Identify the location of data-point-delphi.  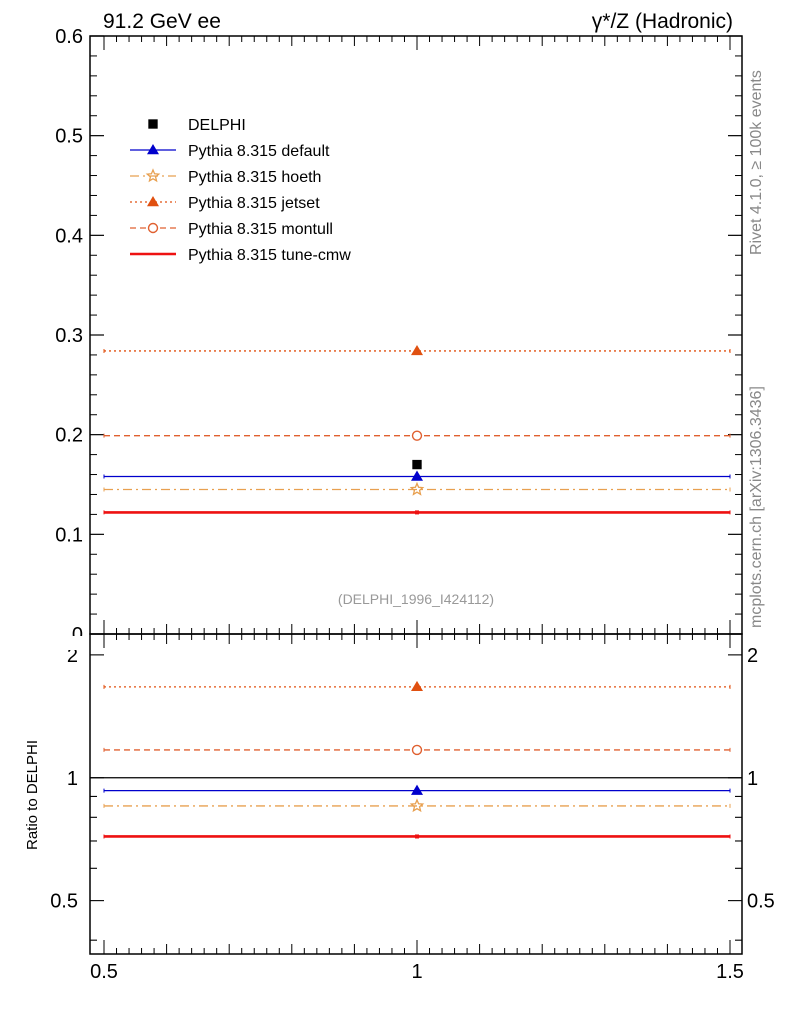
(417, 464).